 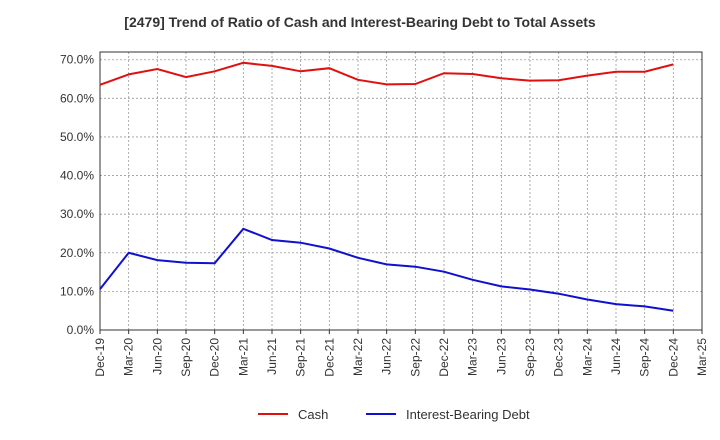 What do you see at coordinates (77, 176) in the screenshot?
I see `y-tick-label: 40.0%` at bounding box center [77, 176].